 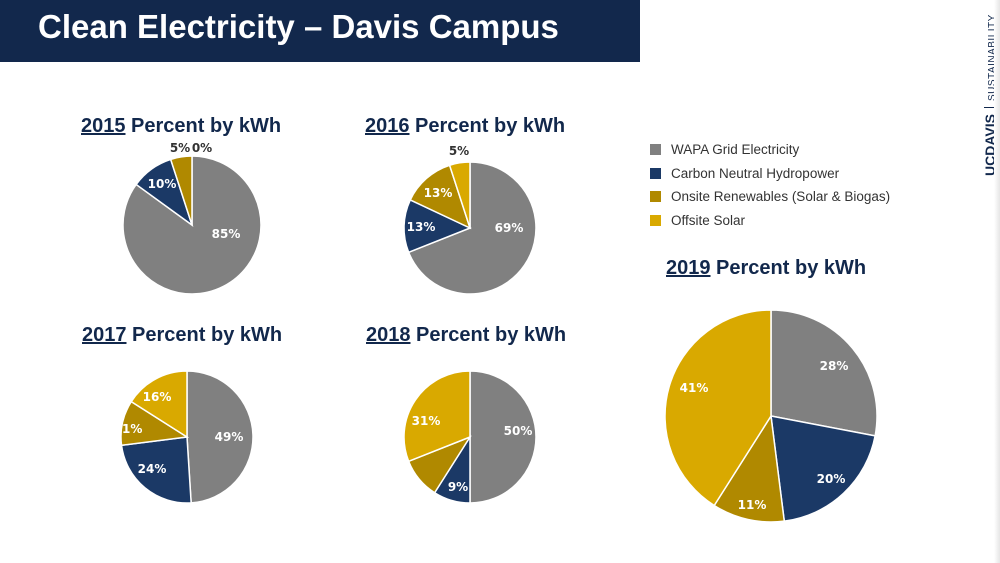 I want to click on legend-label: WAPA Grid Electricity, so click(x=735, y=150).